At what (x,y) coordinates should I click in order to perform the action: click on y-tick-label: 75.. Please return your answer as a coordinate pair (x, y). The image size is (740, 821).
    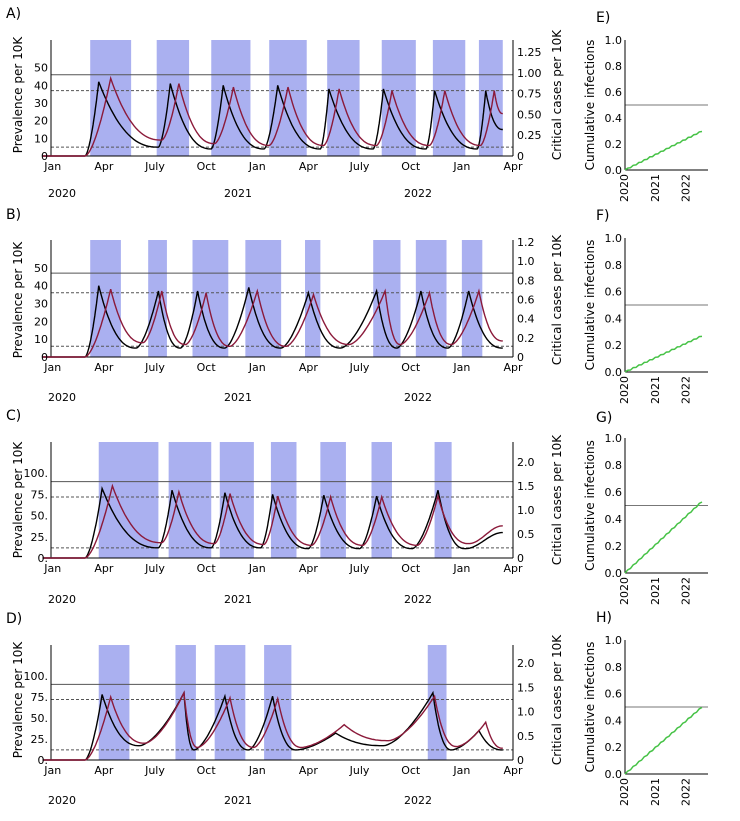
    Looking at the image, I should click on (40, 494).